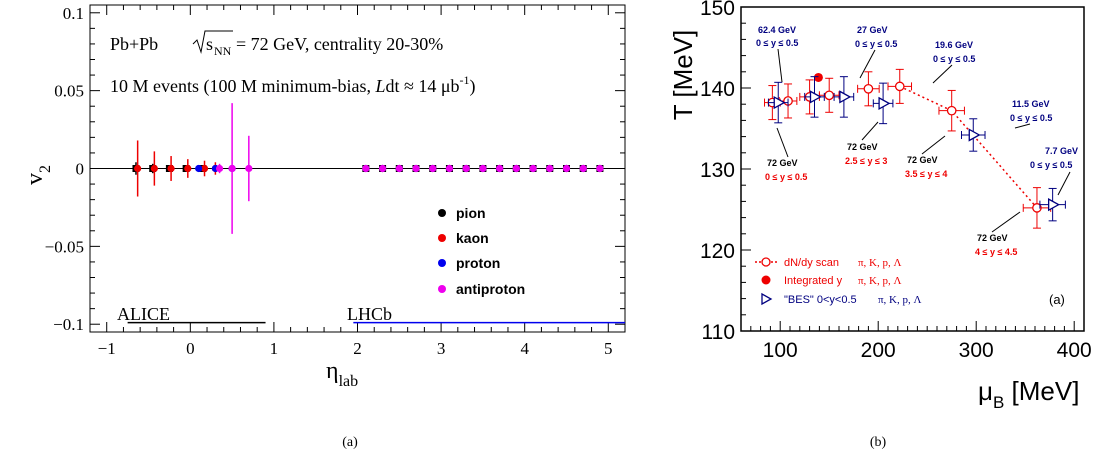 Image resolution: width=1108 pixels, height=457 pixels. Describe the element at coordinates (766, 262) in the screenshot. I see `legend-dndy-marker` at that location.